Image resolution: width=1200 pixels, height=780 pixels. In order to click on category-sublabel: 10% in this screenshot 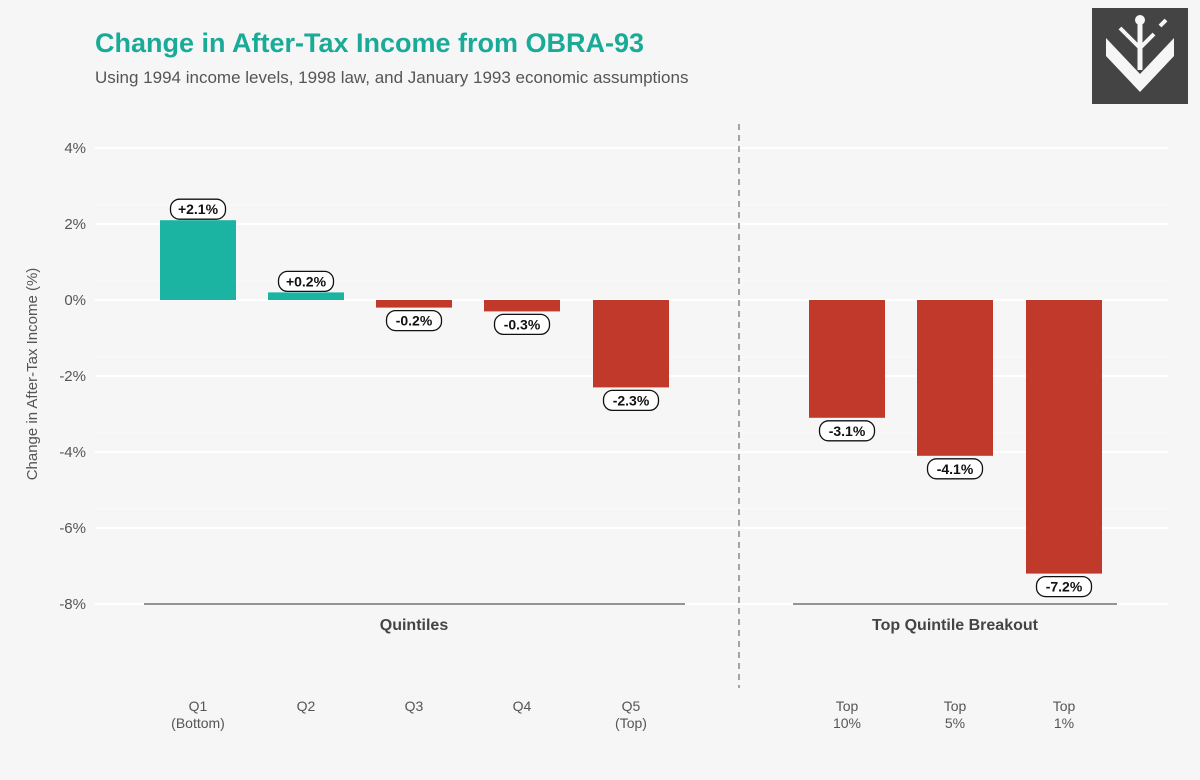, I will do `click(847, 723)`.